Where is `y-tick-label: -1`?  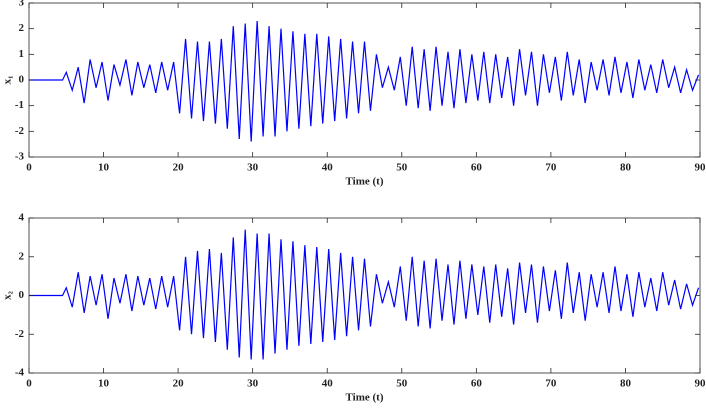
y-tick-label: -1 is located at coordinates (19, 105).